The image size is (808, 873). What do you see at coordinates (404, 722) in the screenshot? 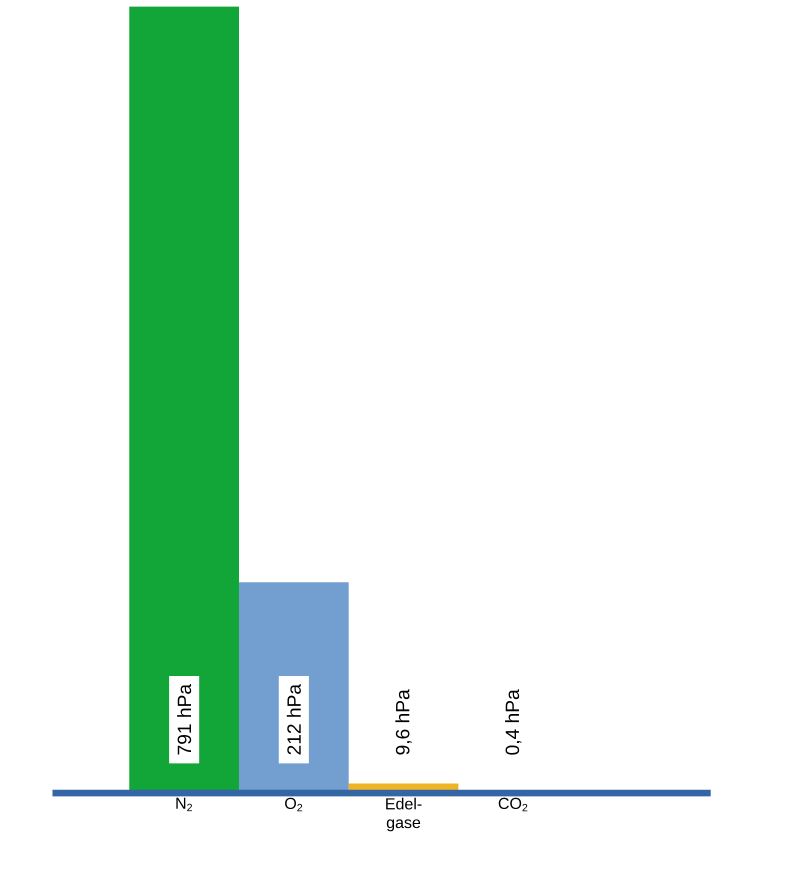
I see `data-label: 9,6 hPa` at bounding box center [404, 722].